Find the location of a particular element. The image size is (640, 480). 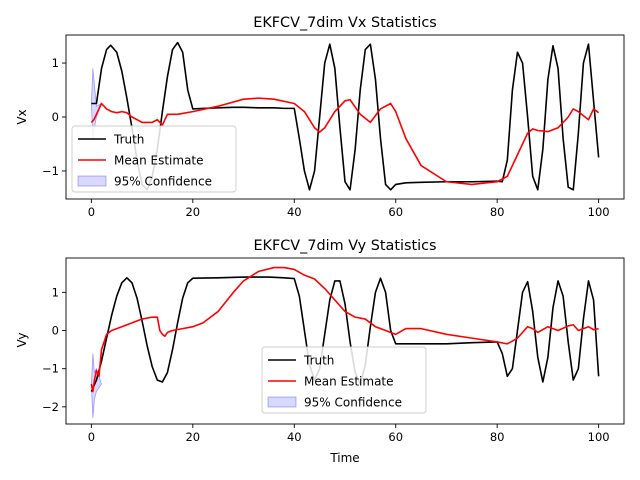

vy-legend-label: Truth is located at coordinates (318, 361).